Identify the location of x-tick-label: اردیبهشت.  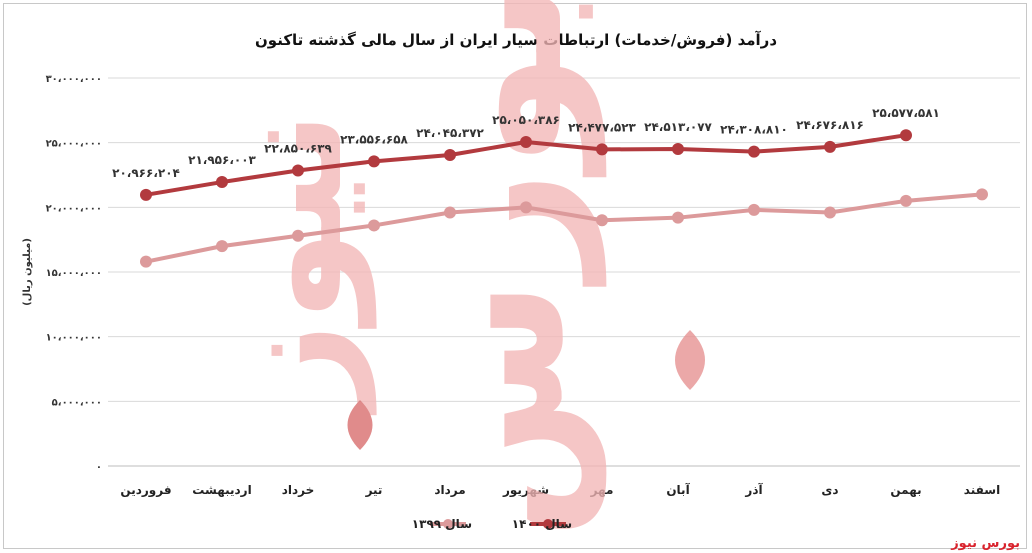
(221, 490).